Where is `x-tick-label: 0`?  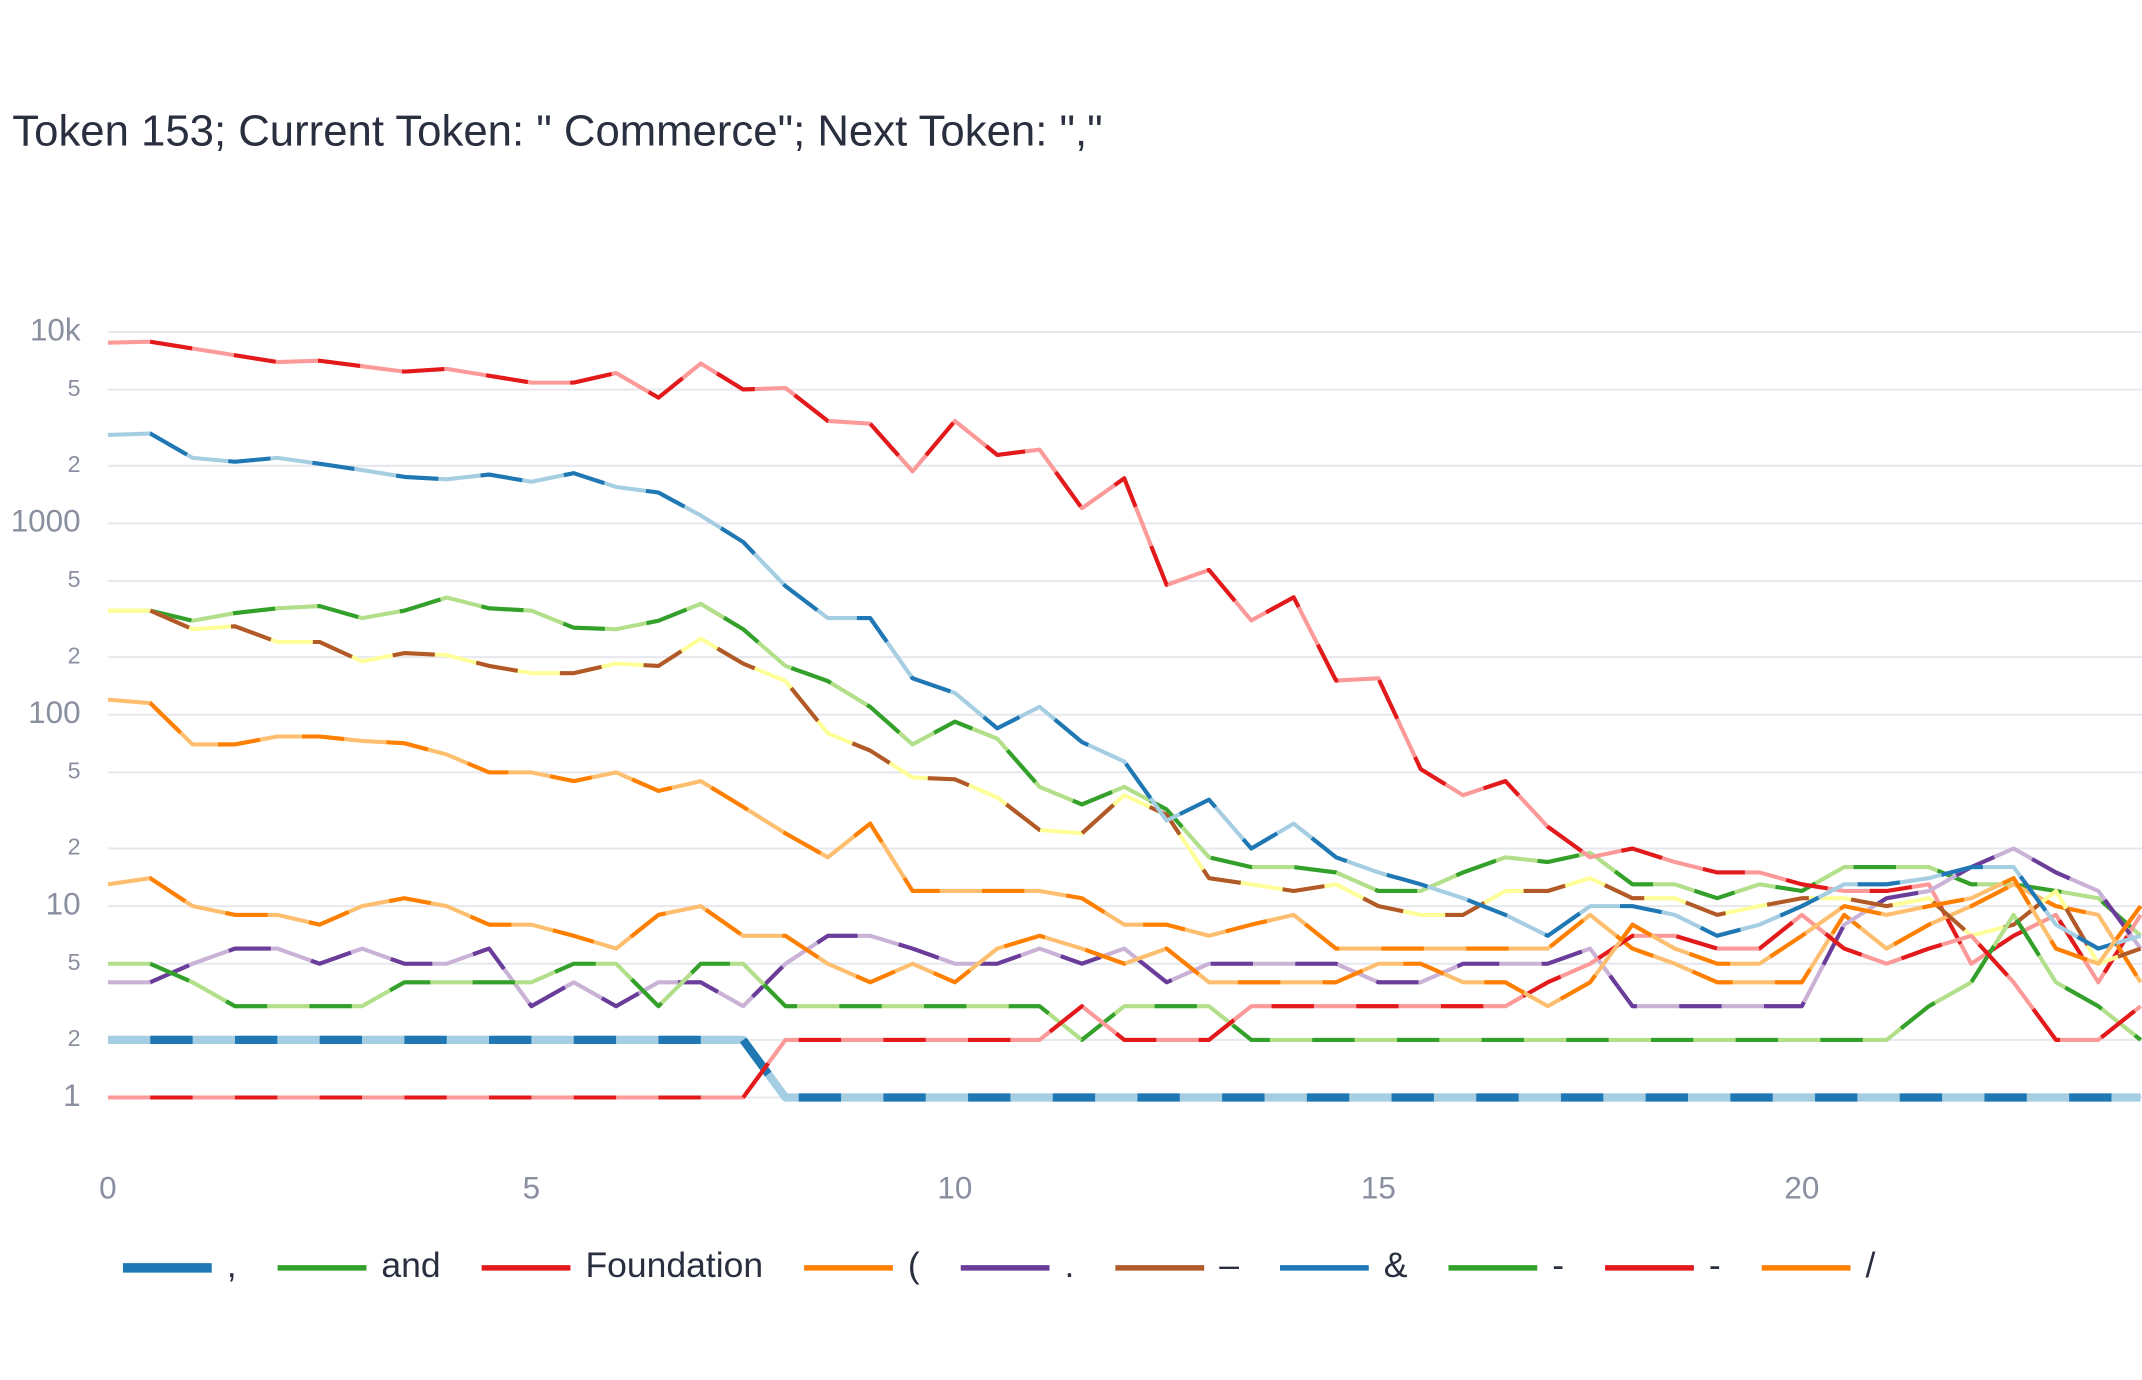
x-tick-label: 0 is located at coordinates (107, 1187).